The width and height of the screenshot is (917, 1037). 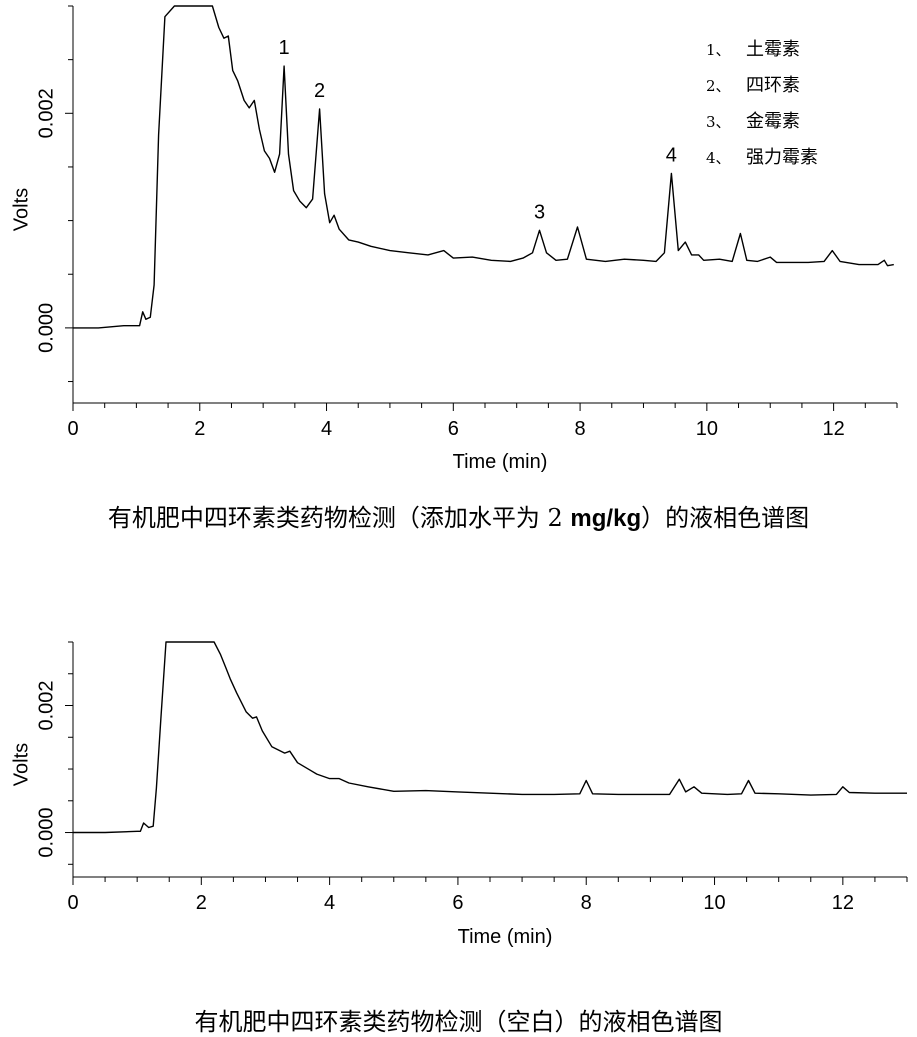 What do you see at coordinates (782, 157) in the screenshot?
I see `legend-entry: 强力霉素` at bounding box center [782, 157].